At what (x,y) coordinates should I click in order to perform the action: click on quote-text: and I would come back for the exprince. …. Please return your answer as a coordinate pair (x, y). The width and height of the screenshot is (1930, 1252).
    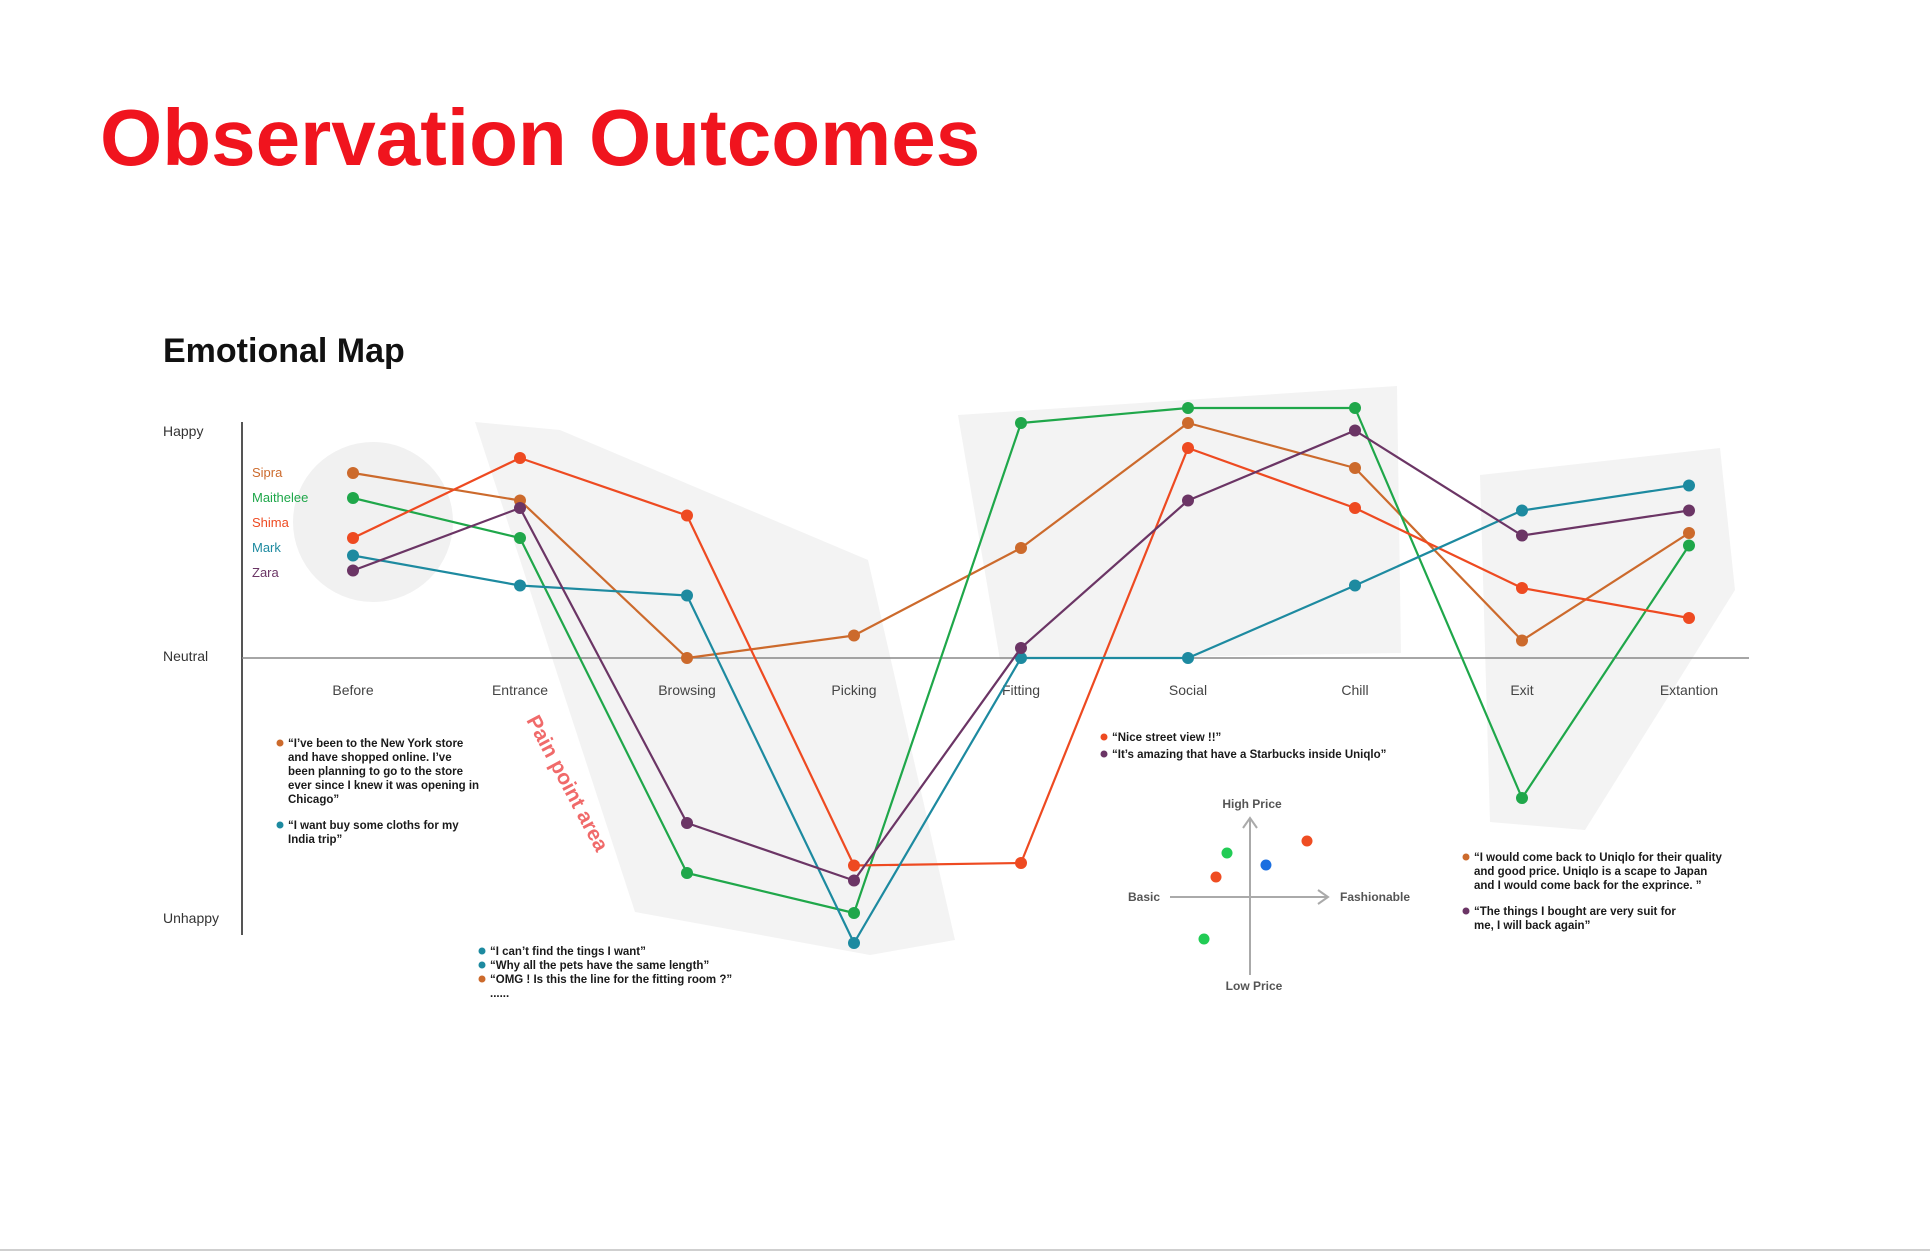
    Looking at the image, I should click on (1588, 886).